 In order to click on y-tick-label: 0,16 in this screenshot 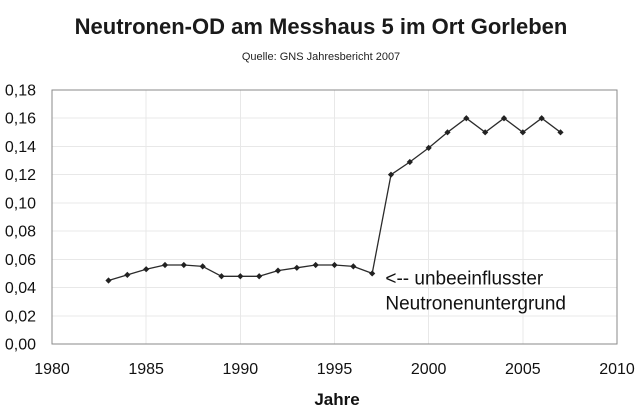, I will do `click(20, 119)`.